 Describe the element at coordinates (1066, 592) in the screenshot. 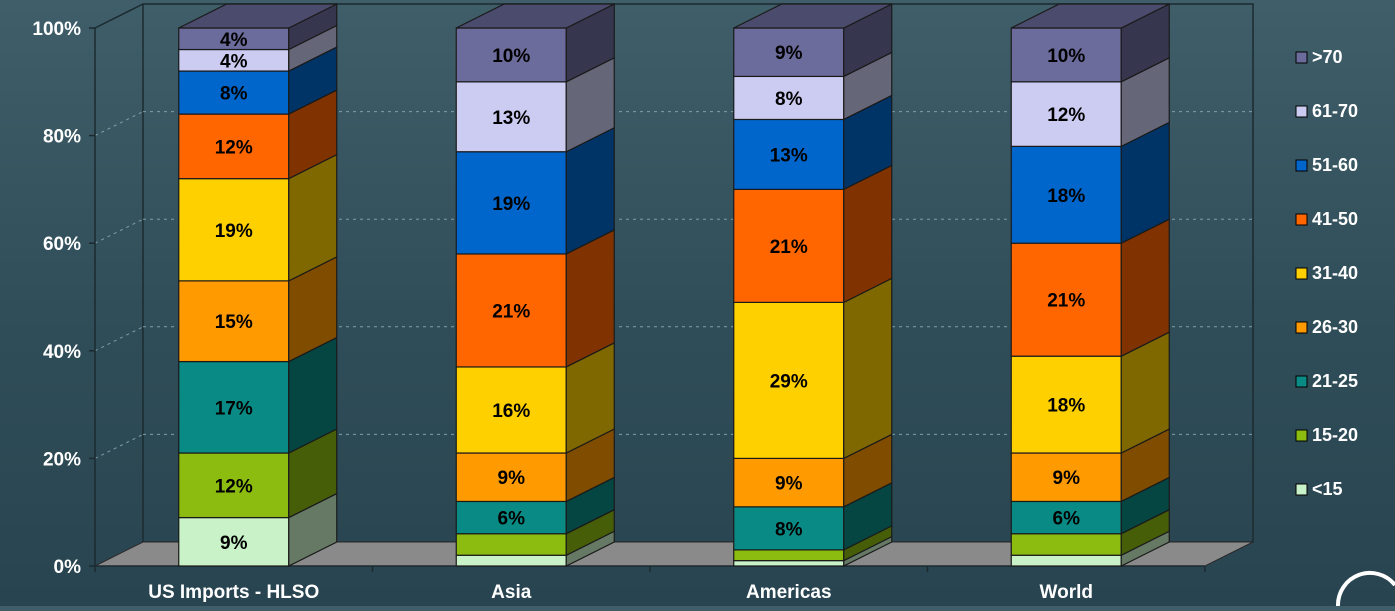

I see `x-category-label: World` at that location.